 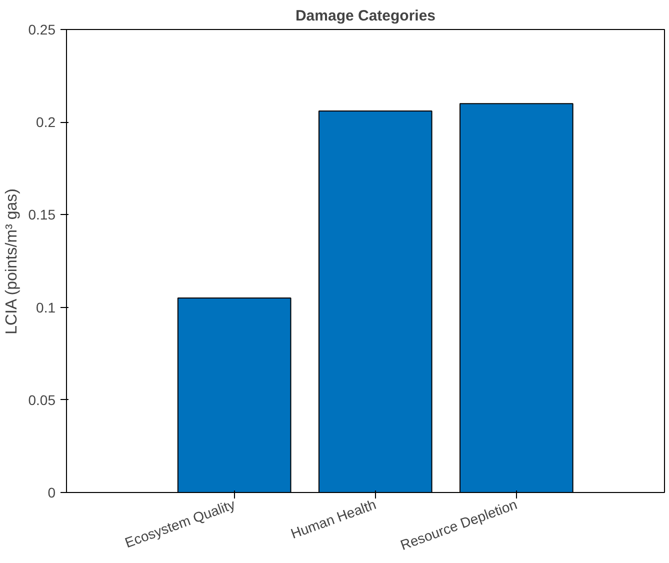 I want to click on y-tick-label: 0.05, so click(x=42, y=400).